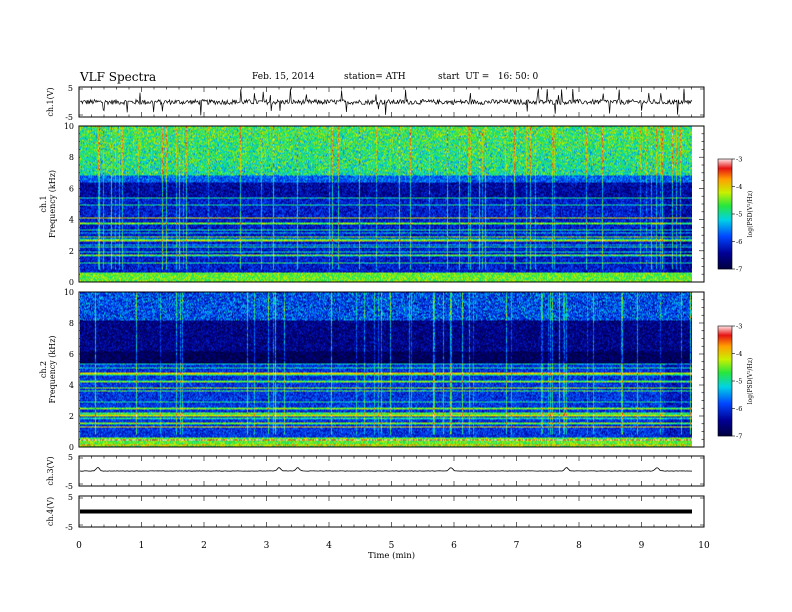 The image size is (792, 612). I want to click on y-tick-label: 4, so click(71, 220).